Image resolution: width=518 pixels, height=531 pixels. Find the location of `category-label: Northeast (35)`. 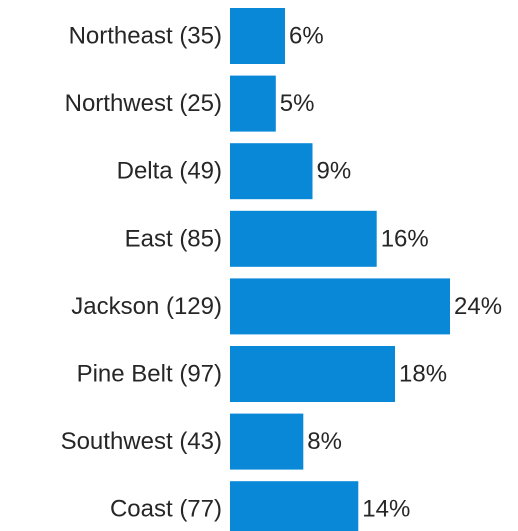

category-label: Northeast (35) is located at coordinates (145, 36).